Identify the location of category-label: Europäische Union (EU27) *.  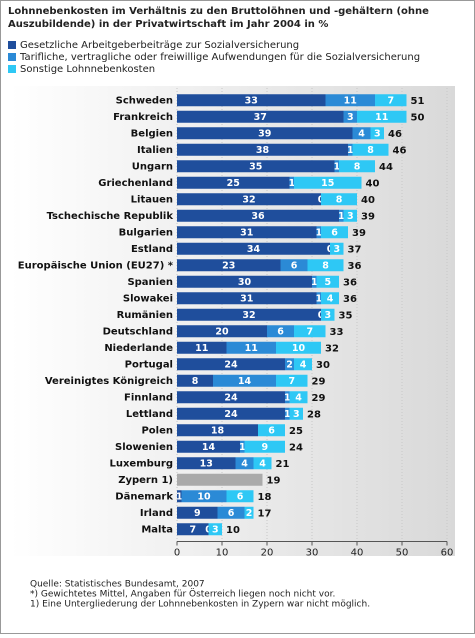
(96, 265).